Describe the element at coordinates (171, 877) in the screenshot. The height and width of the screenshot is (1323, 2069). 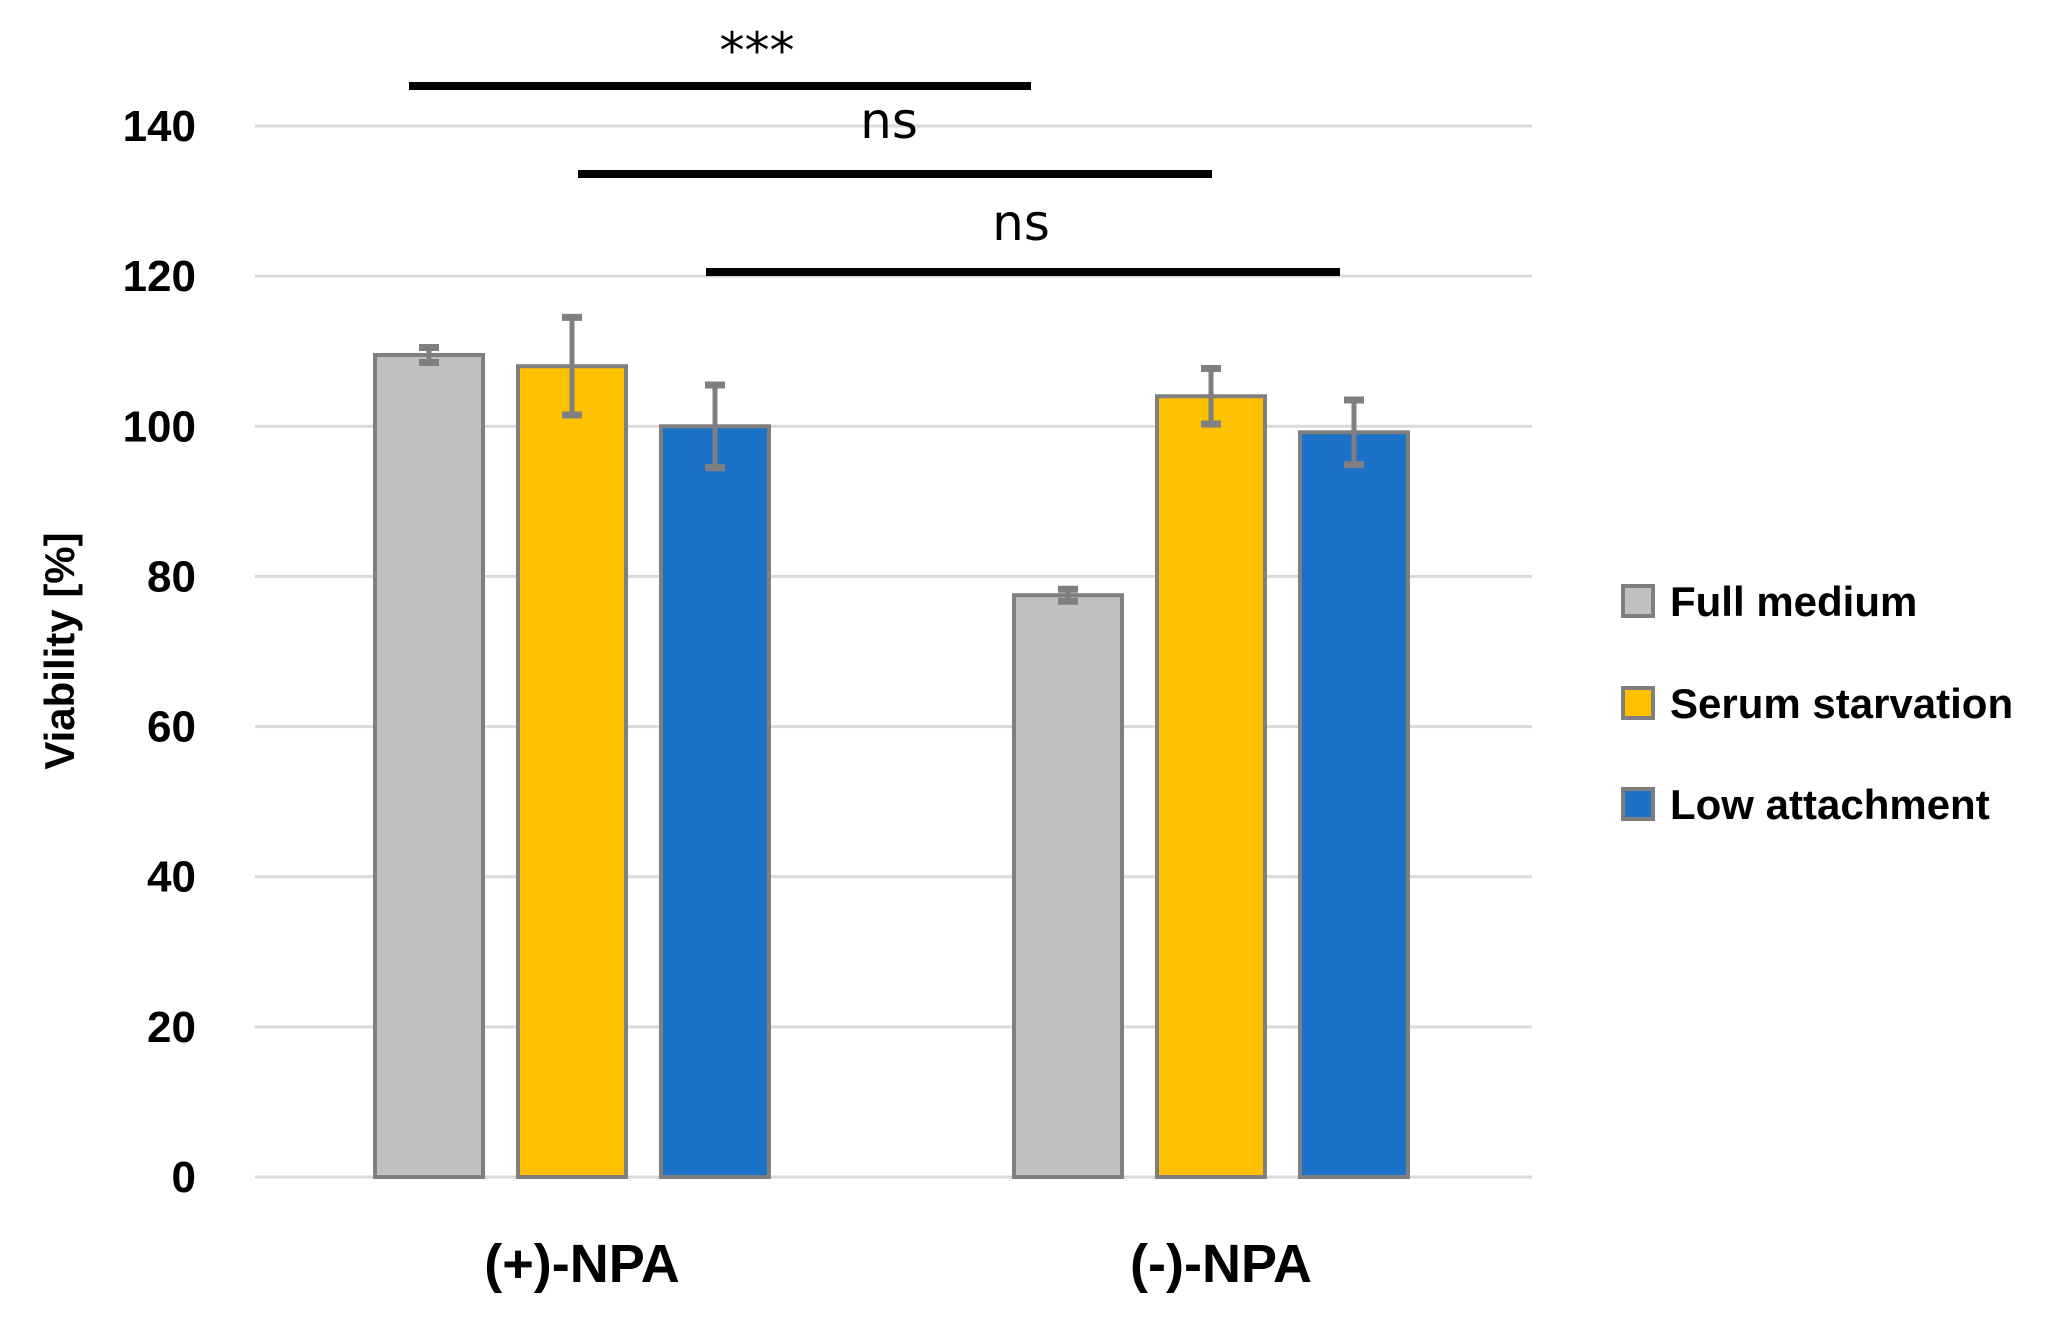
I see `y-tick-label: 40` at that location.